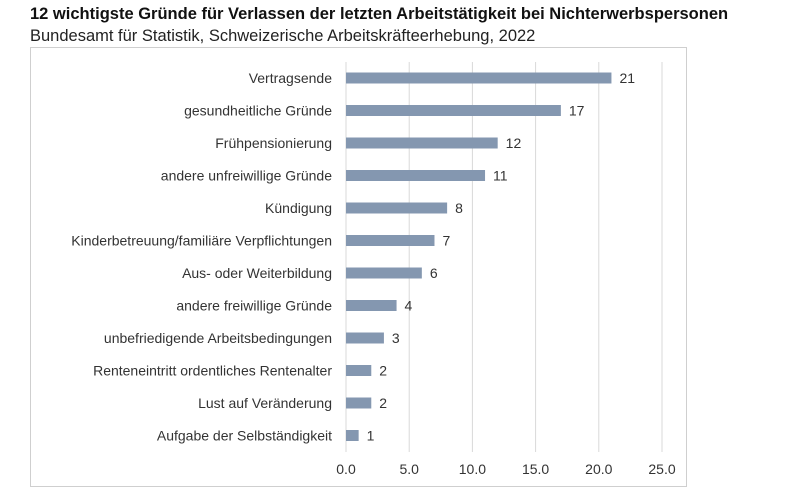 This screenshot has height=494, width=806. I want to click on data-label: 6, so click(434, 273).